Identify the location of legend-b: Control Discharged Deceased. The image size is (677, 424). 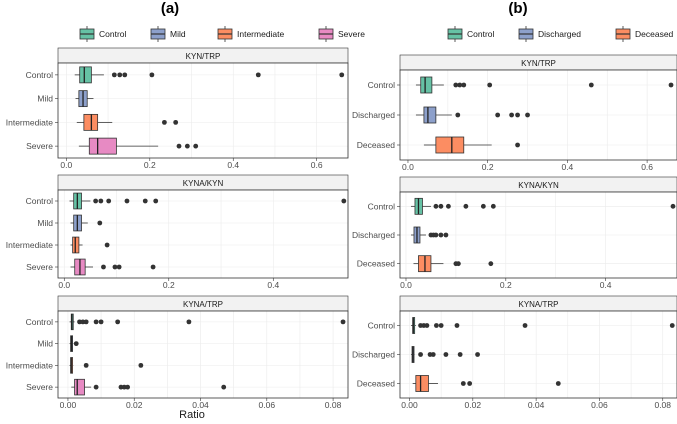
(560, 34).